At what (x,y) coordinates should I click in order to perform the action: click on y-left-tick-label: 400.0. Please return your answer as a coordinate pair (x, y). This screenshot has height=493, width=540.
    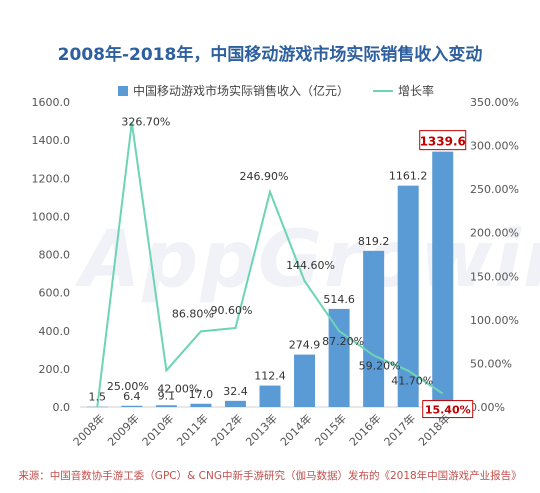
    Looking at the image, I should click on (55, 331).